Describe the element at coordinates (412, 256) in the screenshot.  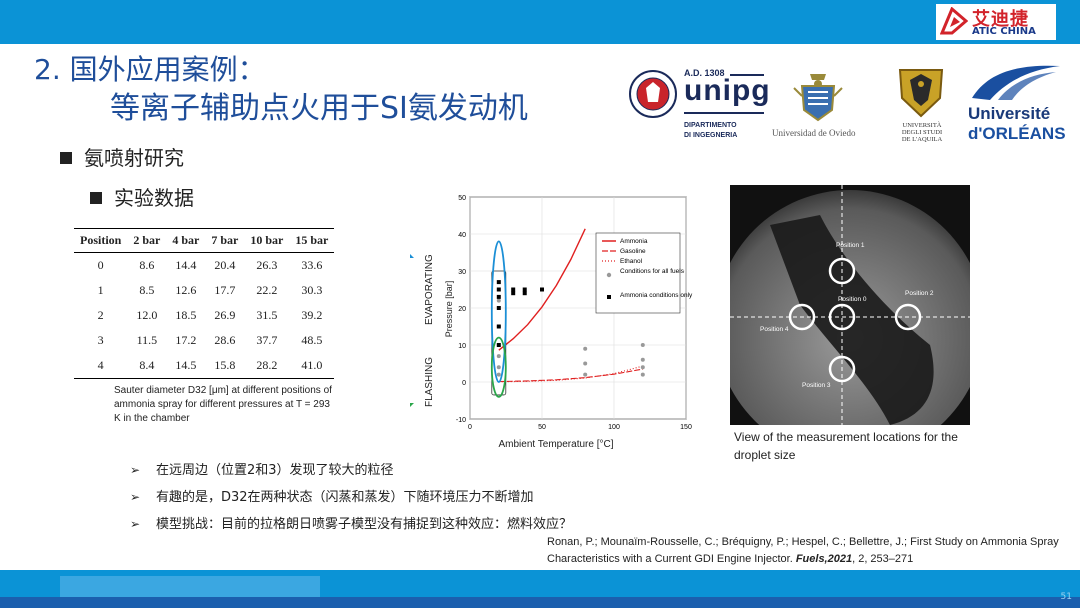
I see `evaporating-arrow-up-icon` at that location.